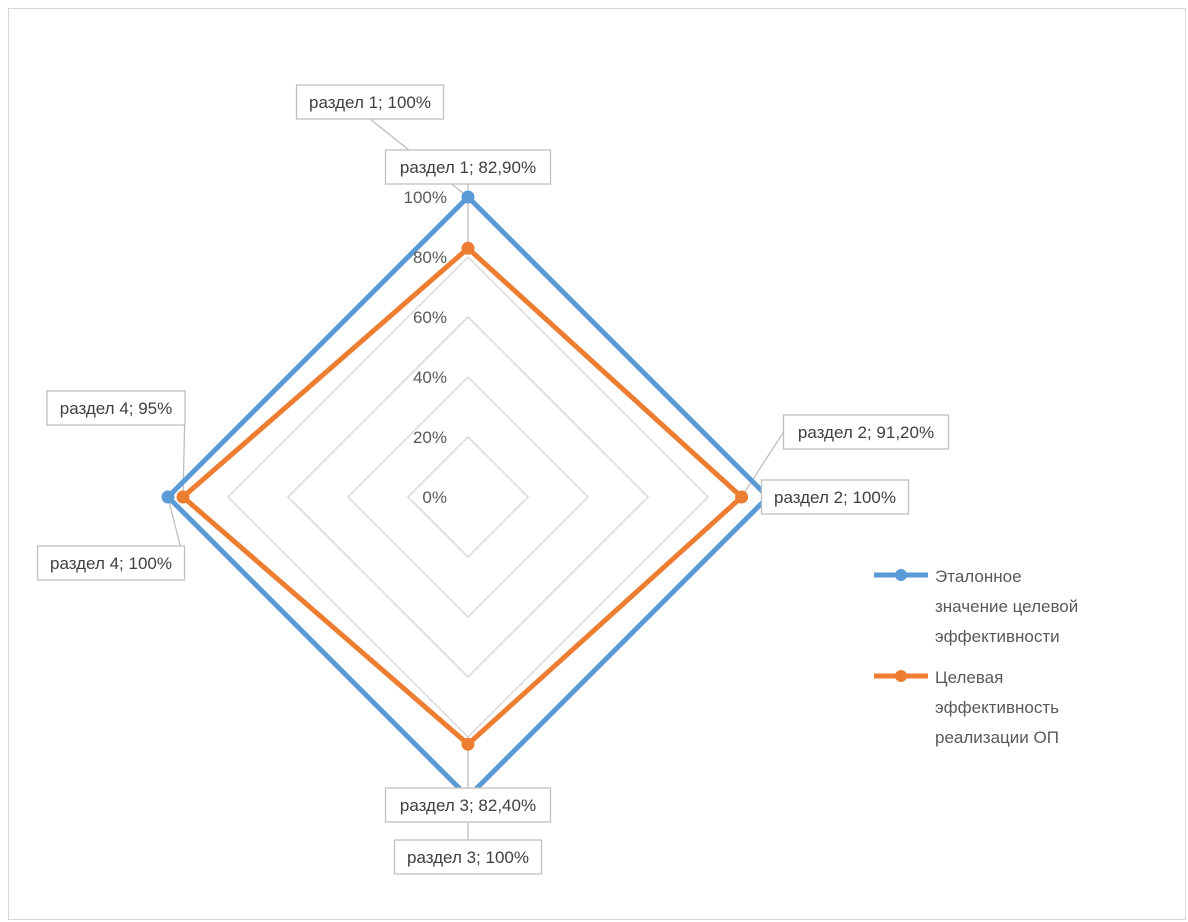 This screenshot has width=1188, height=922. Describe the element at coordinates (763, 464) in the screenshot. I see `leader-line` at that location.